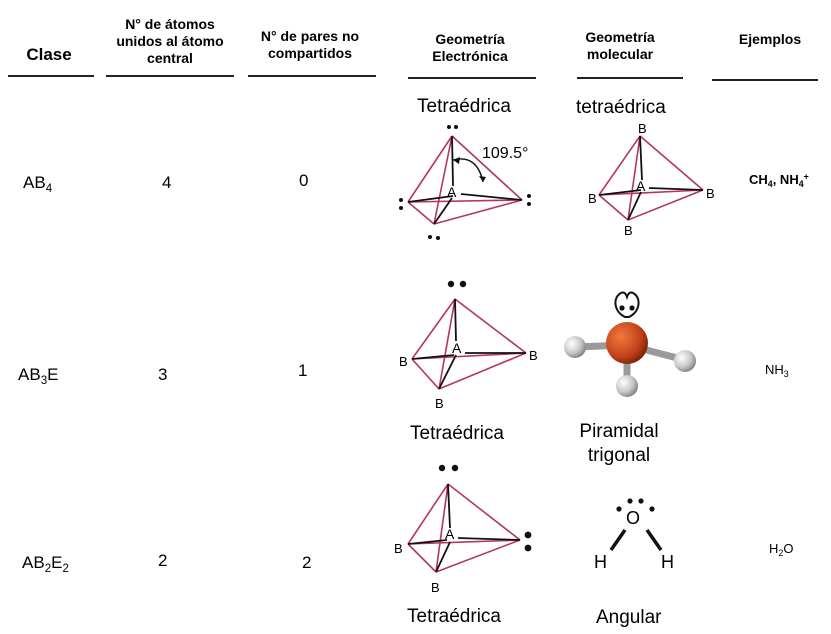  What do you see at coordinates (457, 284) in the screenshot?
I see `row2-e-lone-pair` at bounding box center [457, 284].